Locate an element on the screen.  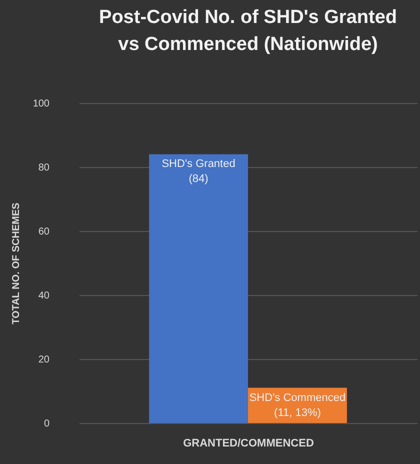
data-label: (11, 13%) is located at coordinates (297, 412).